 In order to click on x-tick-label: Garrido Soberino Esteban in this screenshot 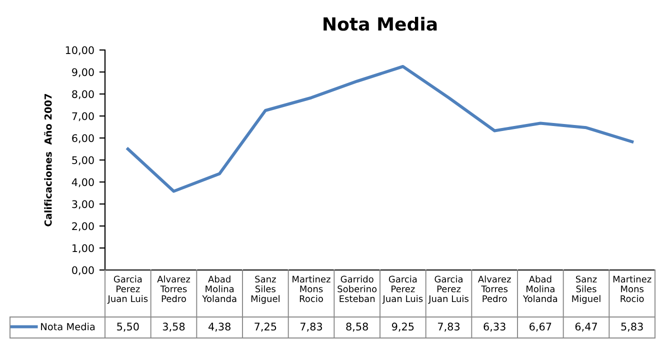, I will do `click(357, 289)`.